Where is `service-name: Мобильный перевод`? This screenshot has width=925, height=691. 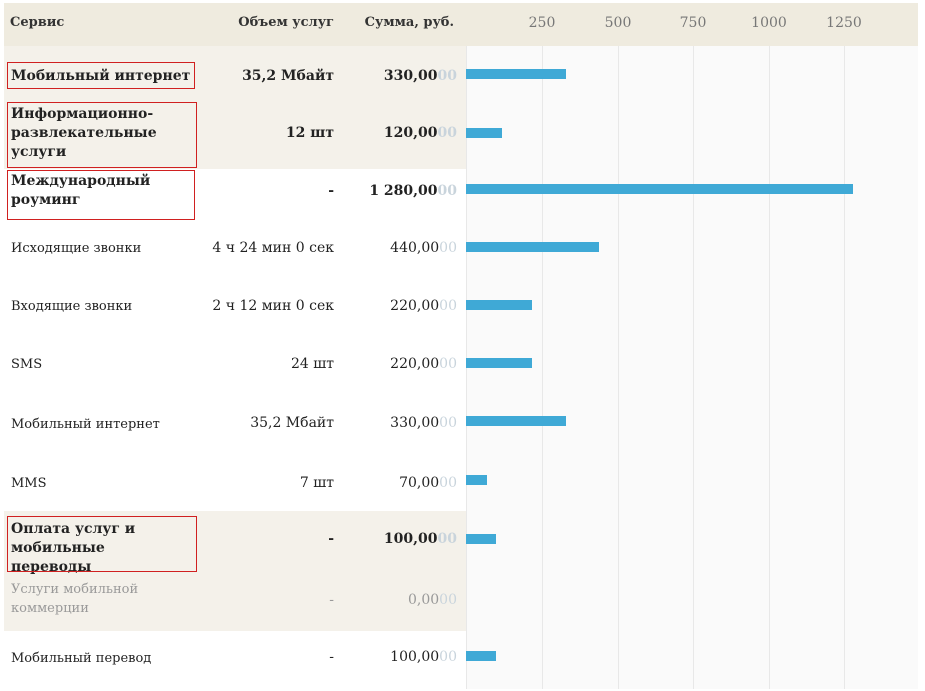 service-name: Мобильный перевод is located at coordinates (81, 658).